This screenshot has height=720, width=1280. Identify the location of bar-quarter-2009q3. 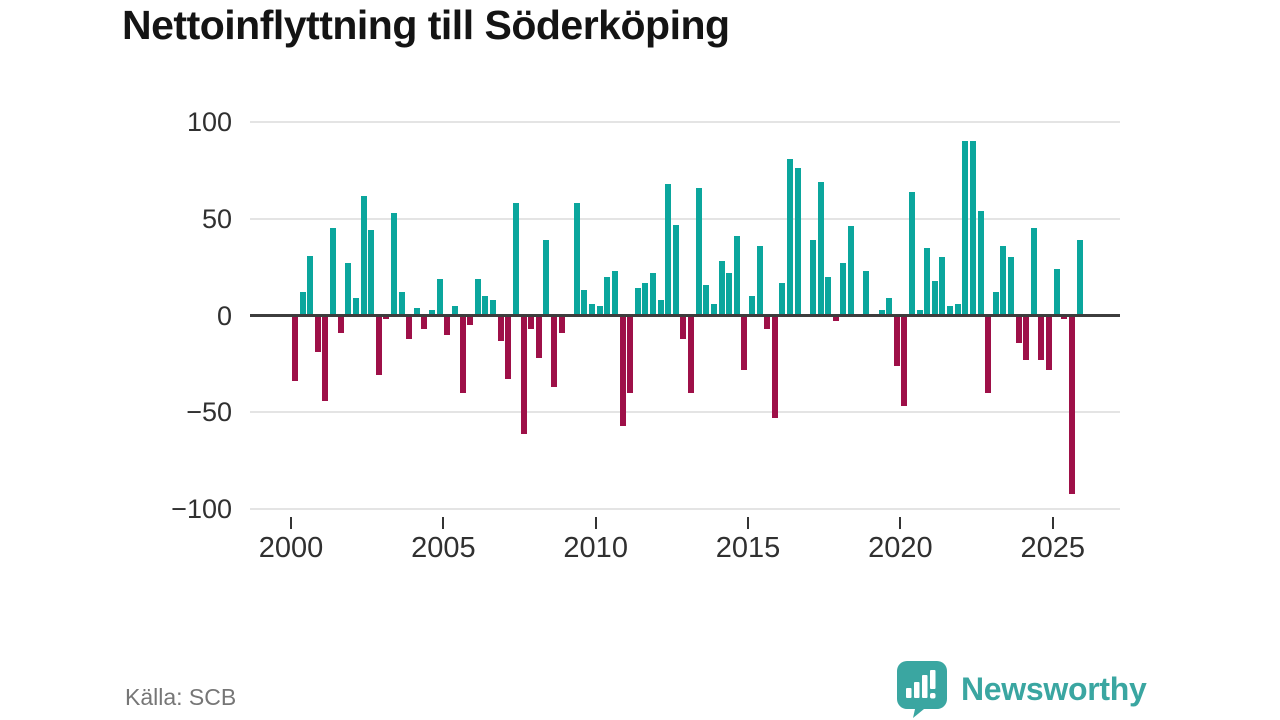
(584, 303).